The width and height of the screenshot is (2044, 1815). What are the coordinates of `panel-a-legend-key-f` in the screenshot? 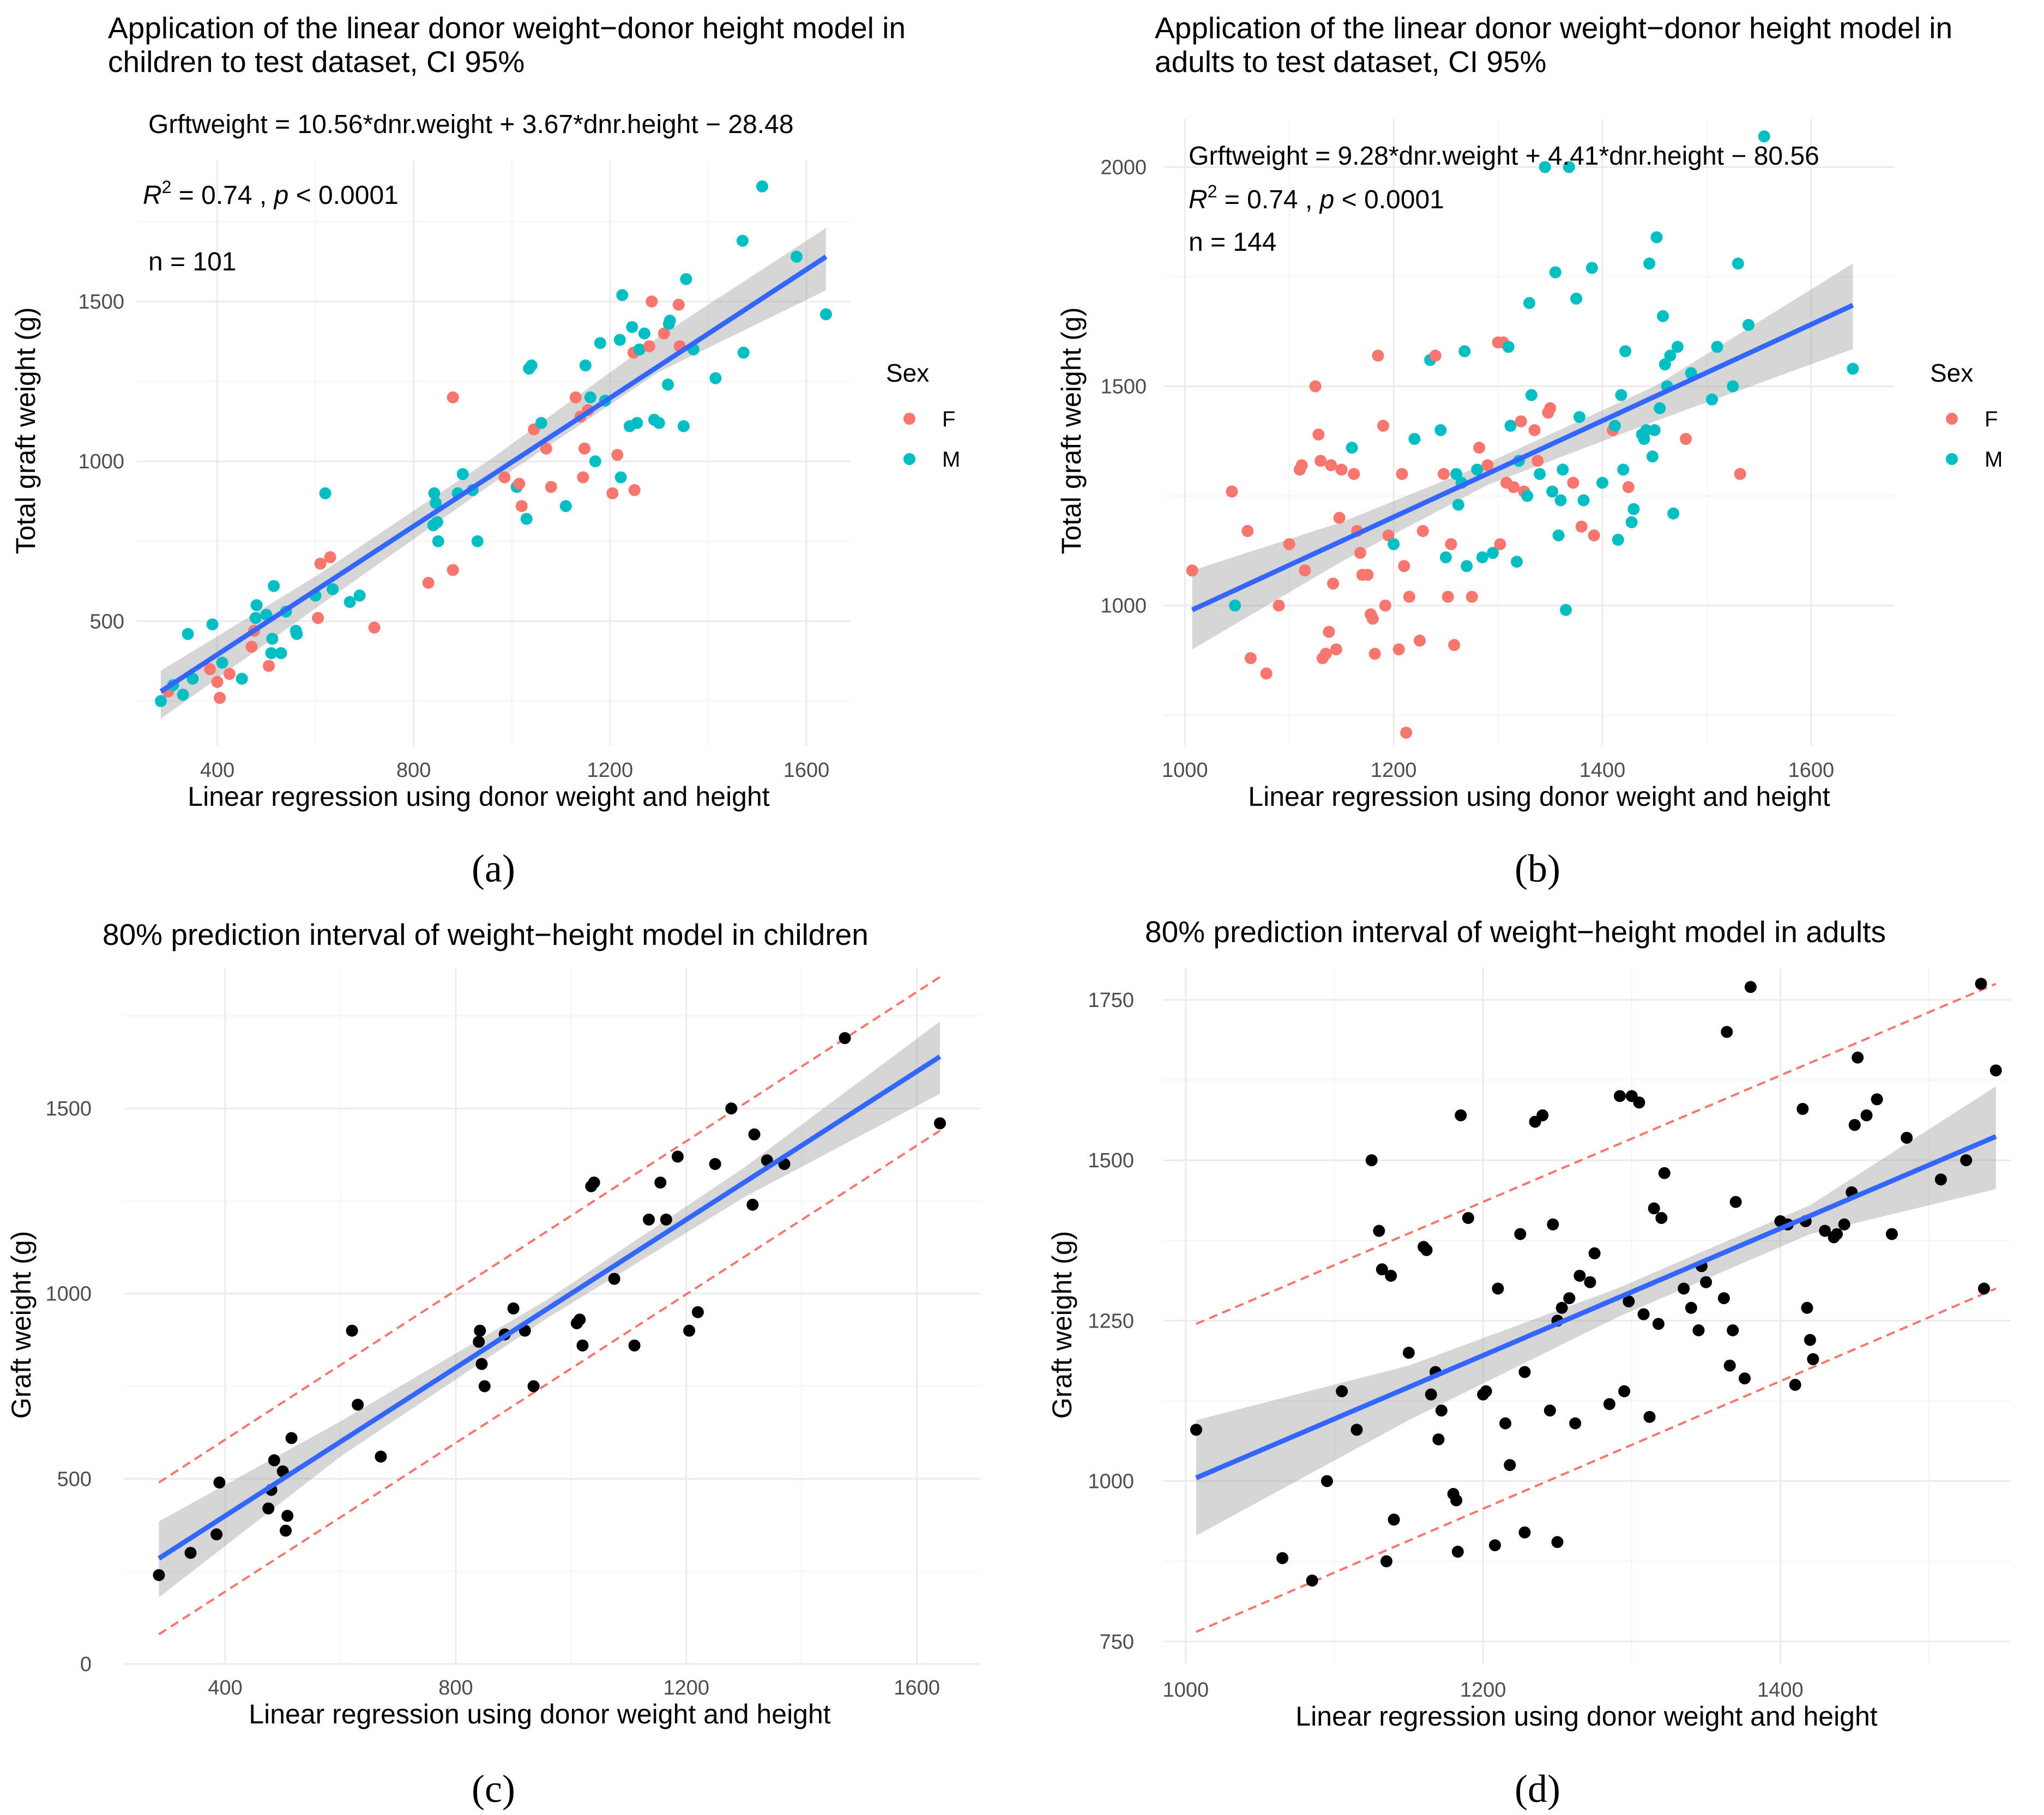 It's located at (909, 419).